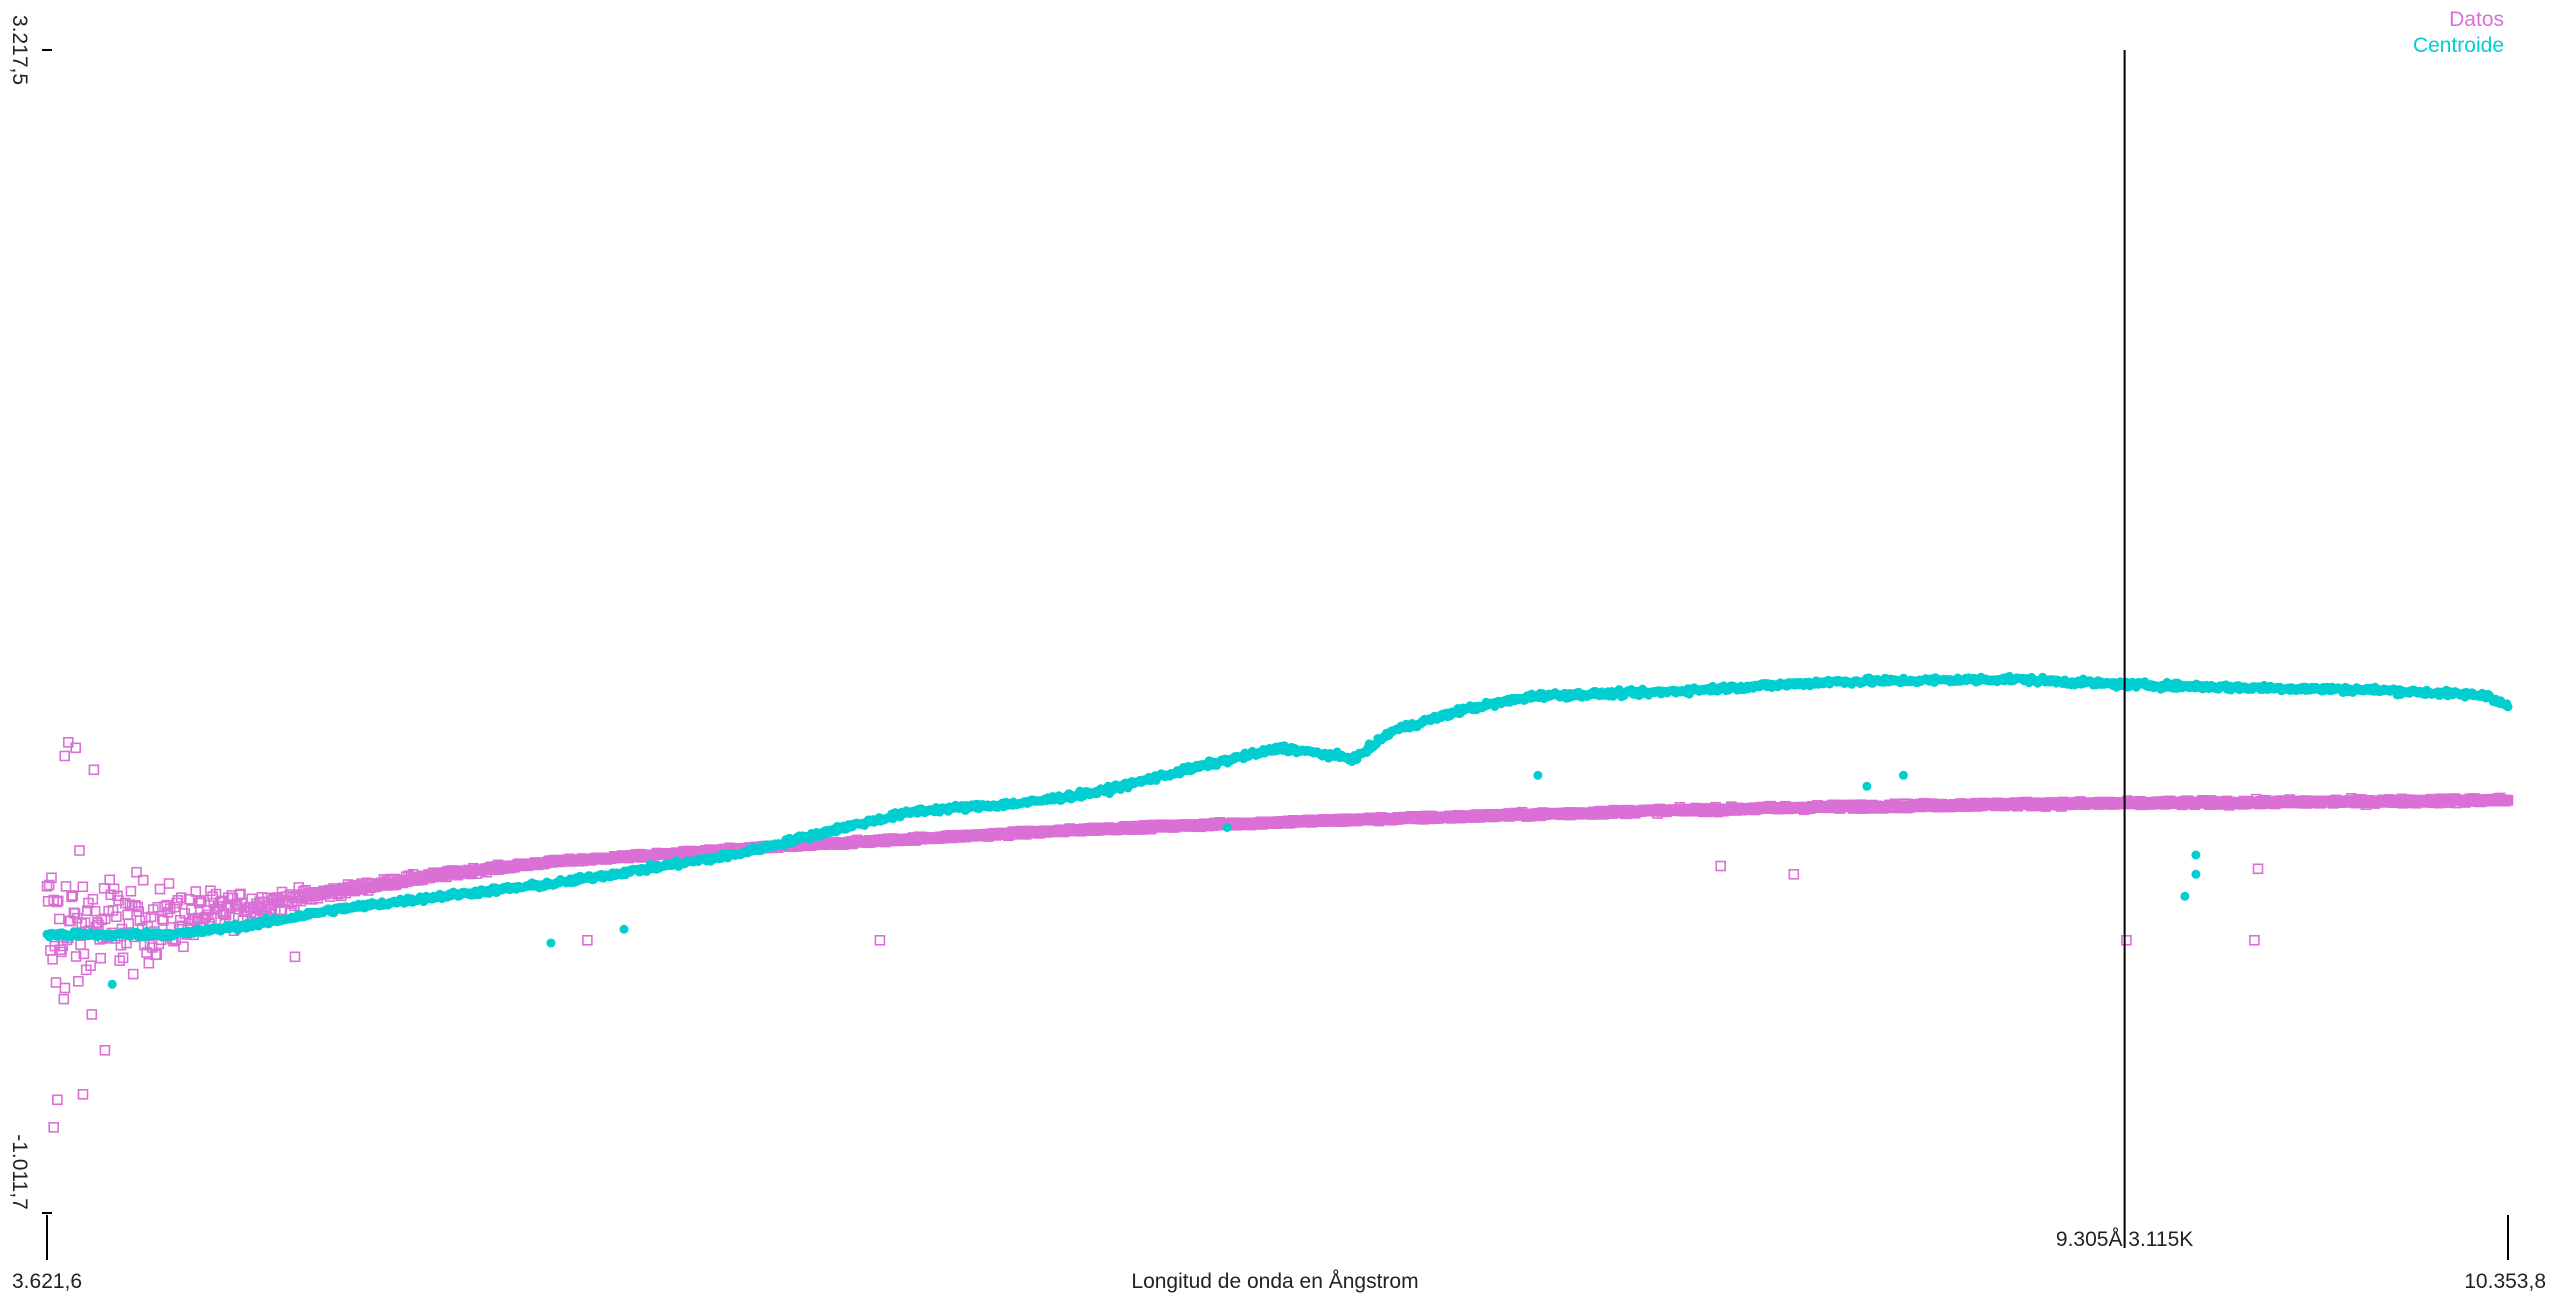 The image size is (2552, 1295). Describe the element at coordinates (19, 1172) in the screenshot. I see `y-axis-min-label: -1.011,7` at that location.